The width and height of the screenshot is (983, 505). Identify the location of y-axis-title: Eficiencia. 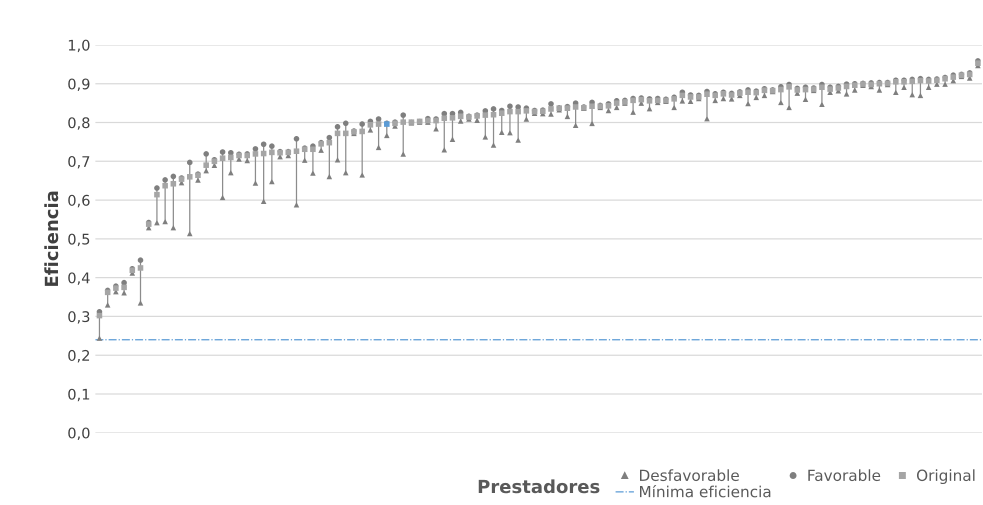
(51, 239).